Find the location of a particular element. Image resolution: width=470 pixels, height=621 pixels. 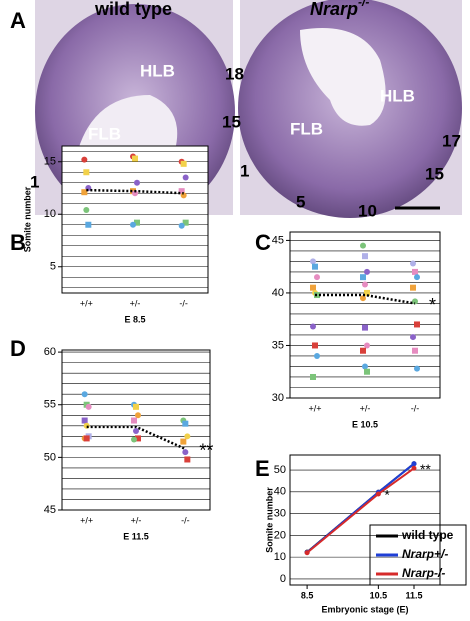

panel-title: wild type is located at coordinates (133, 9).